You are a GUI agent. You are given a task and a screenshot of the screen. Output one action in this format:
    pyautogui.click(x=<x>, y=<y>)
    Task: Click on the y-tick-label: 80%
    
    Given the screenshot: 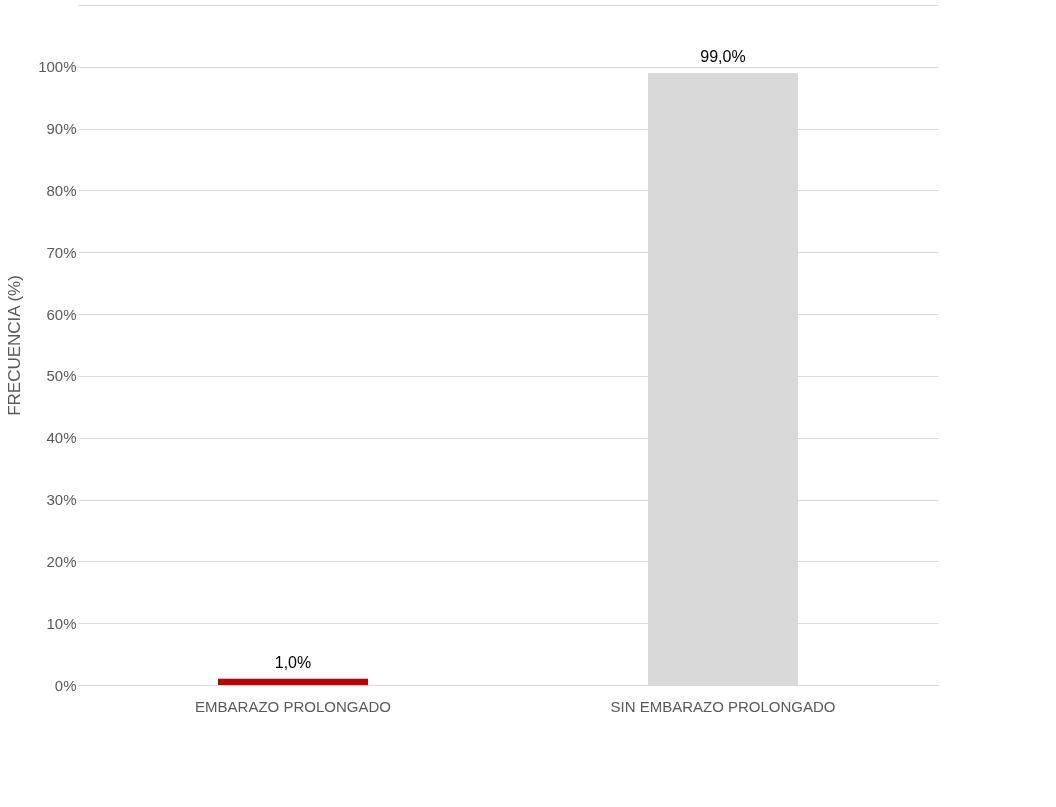 What is the action you would take?
    pyautogui.click(x=61, y=190)
    